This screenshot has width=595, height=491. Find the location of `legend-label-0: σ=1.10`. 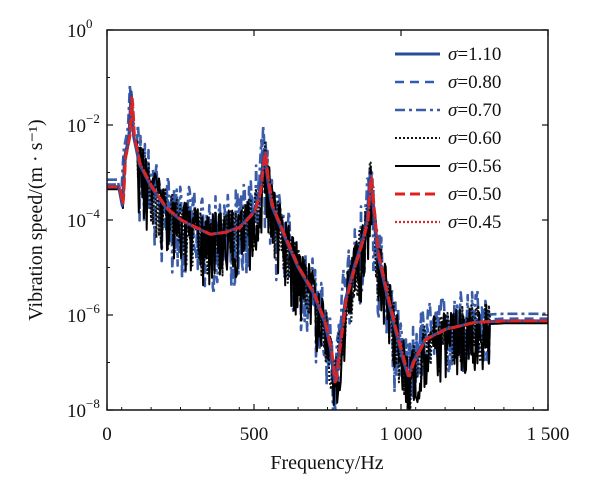

legend-label-0: σ=1.10 is located at coordinates (474, 54).